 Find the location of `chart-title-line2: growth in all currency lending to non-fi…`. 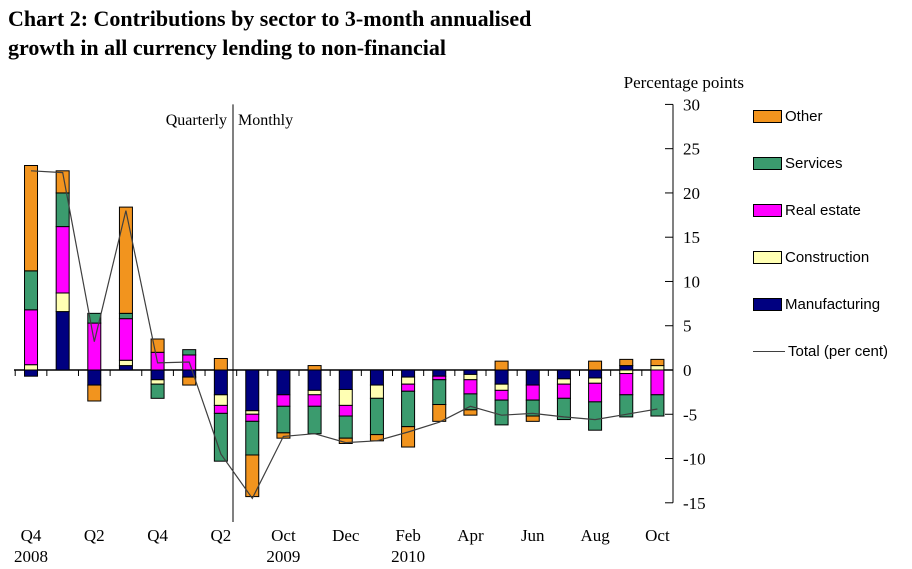

chart-title-line2: growth in all currency lending to non-fi… is located at coordinates (227, 47).